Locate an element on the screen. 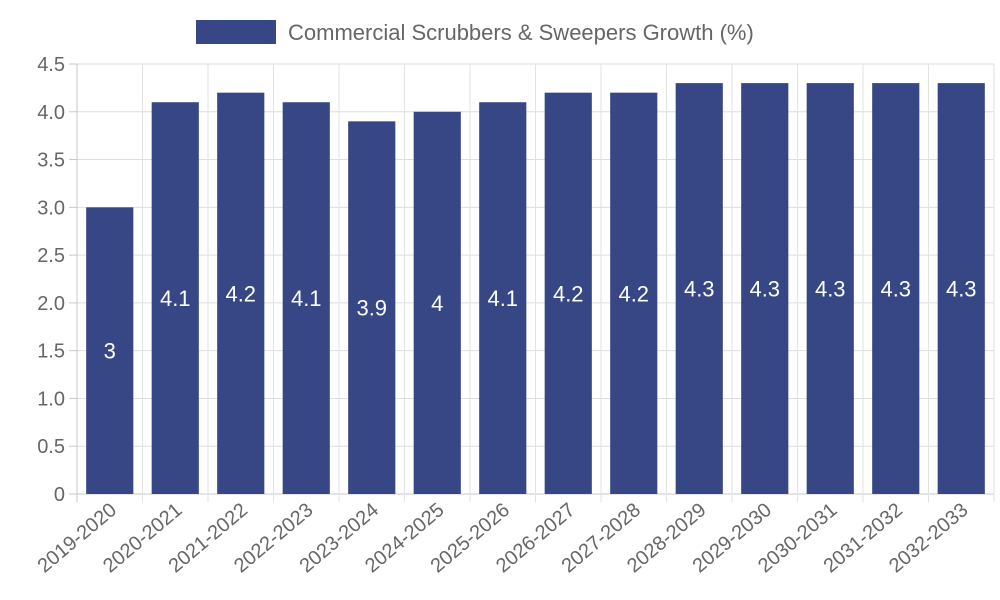  data-label: 3.9 is located at coordinates (371, 308).